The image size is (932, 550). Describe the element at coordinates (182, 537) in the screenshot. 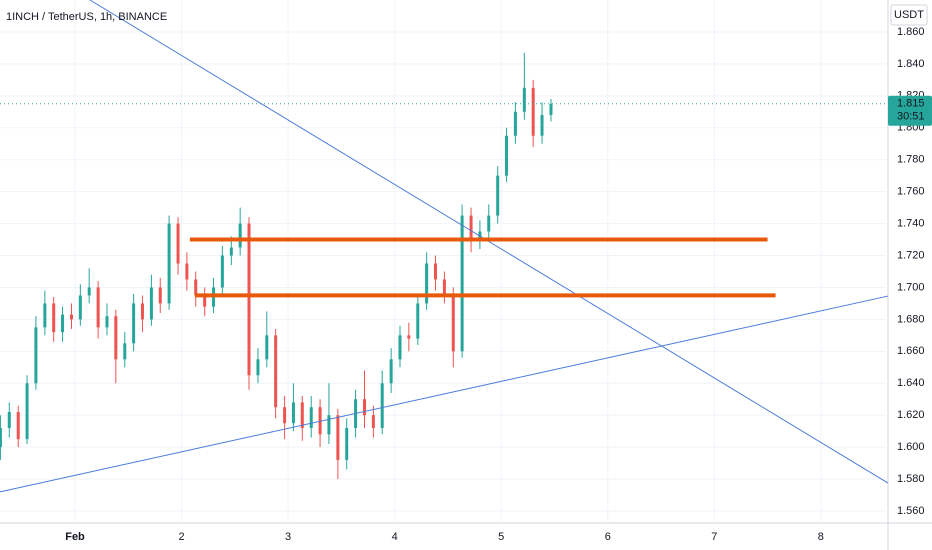

I see `x-tick-label: 2` at that location.